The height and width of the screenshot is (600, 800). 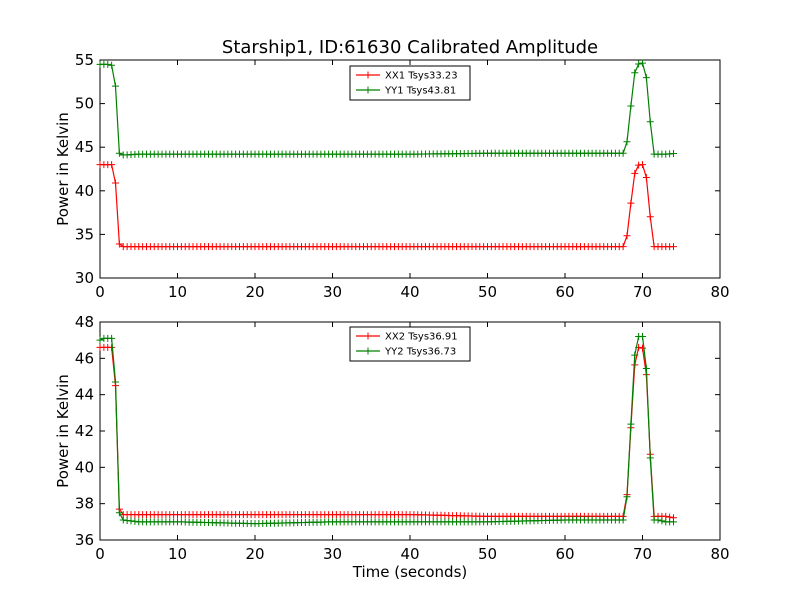 What do you see at coordinates (410, 47) in the screenshot?
I see `chart-title: Starship1, ID:61630 Calibrated Amplitude` at bounding box center [410, 47].